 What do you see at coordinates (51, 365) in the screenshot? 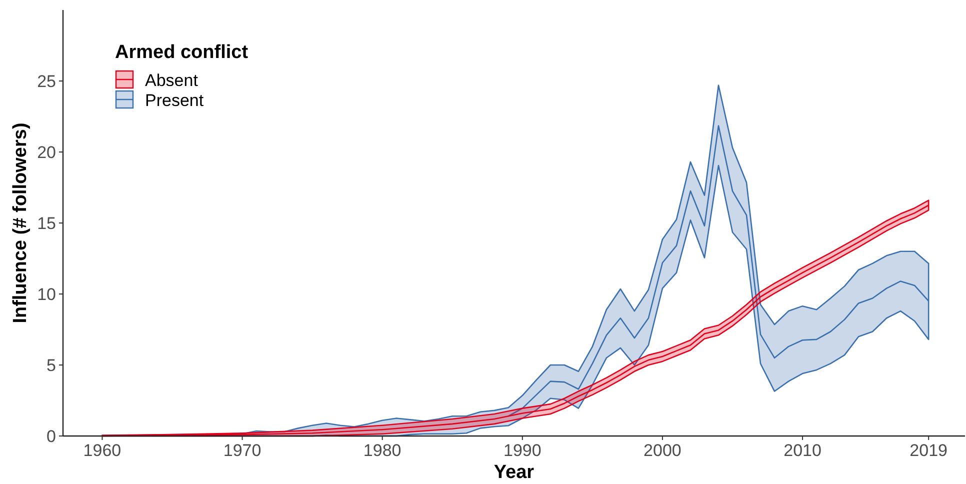
I see `y-tick-label: 5` at bounding box center [51, 365].